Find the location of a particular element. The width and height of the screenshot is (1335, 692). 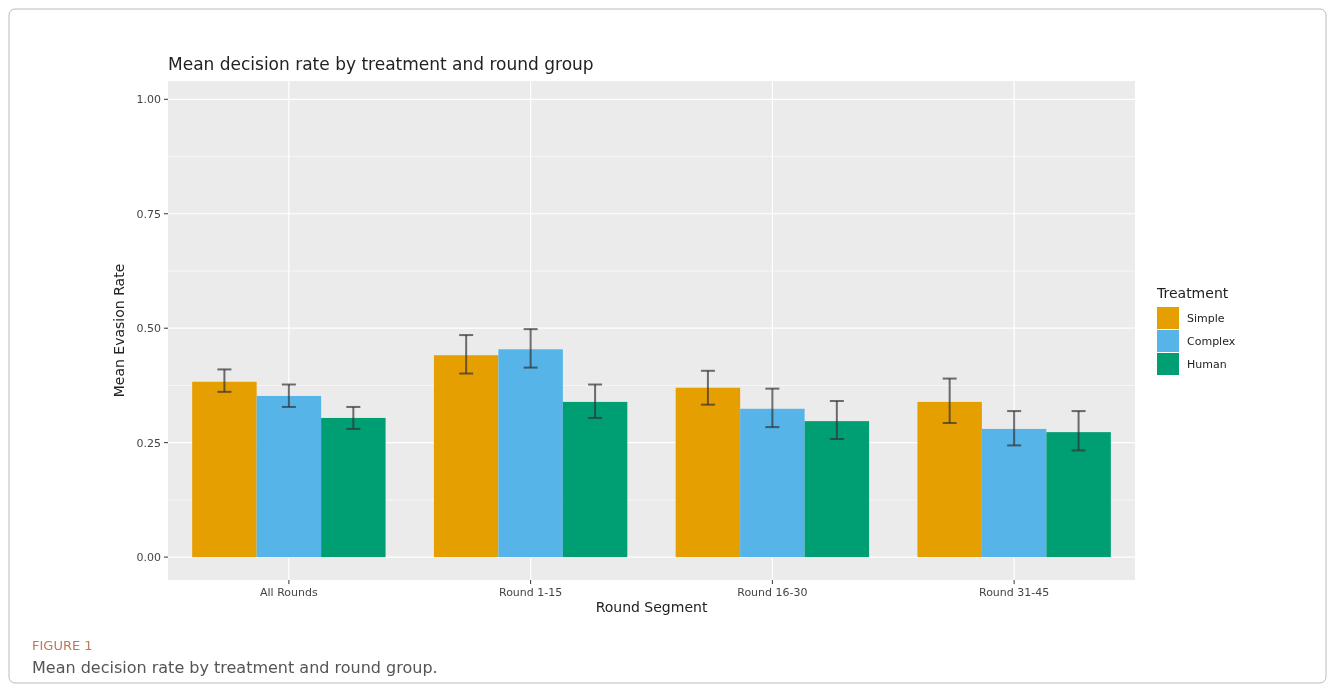

x-tick-label: Round 31-45 is located at coordinates (1014, 592).